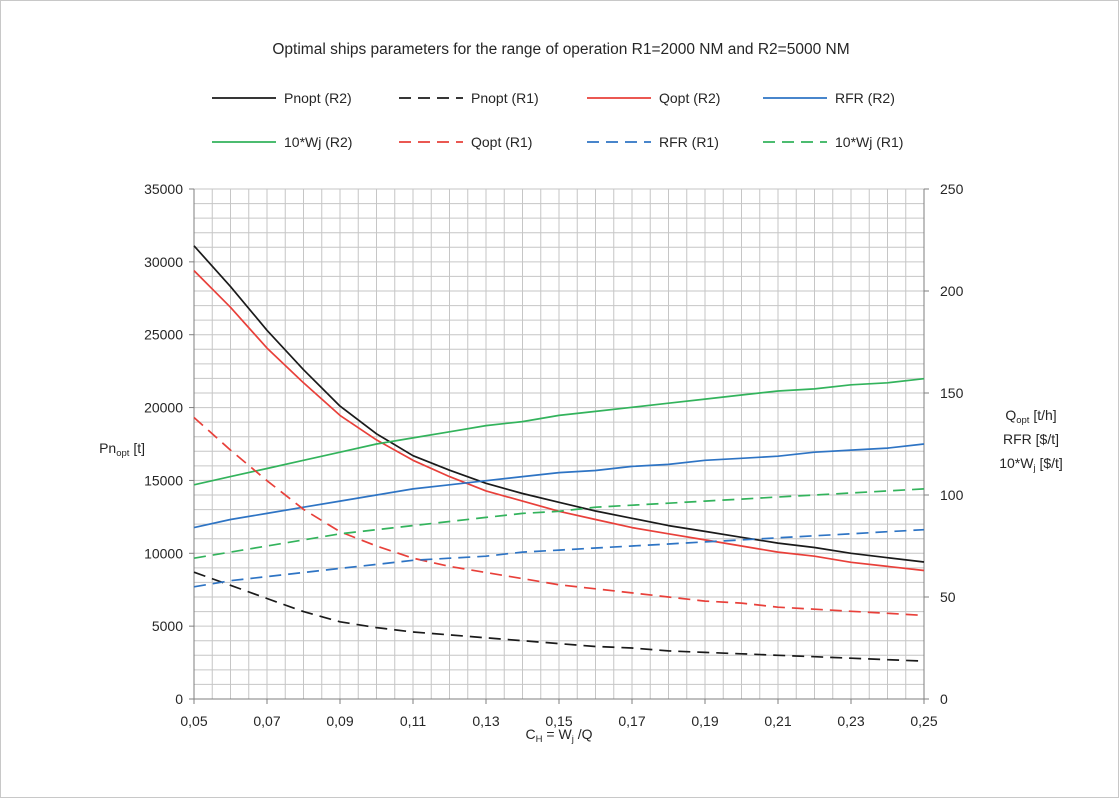  What do you see at coordinates (558, 721) in the screenshot?
I see `x-tick-label: 0,15` at bounding box center [558, 721].